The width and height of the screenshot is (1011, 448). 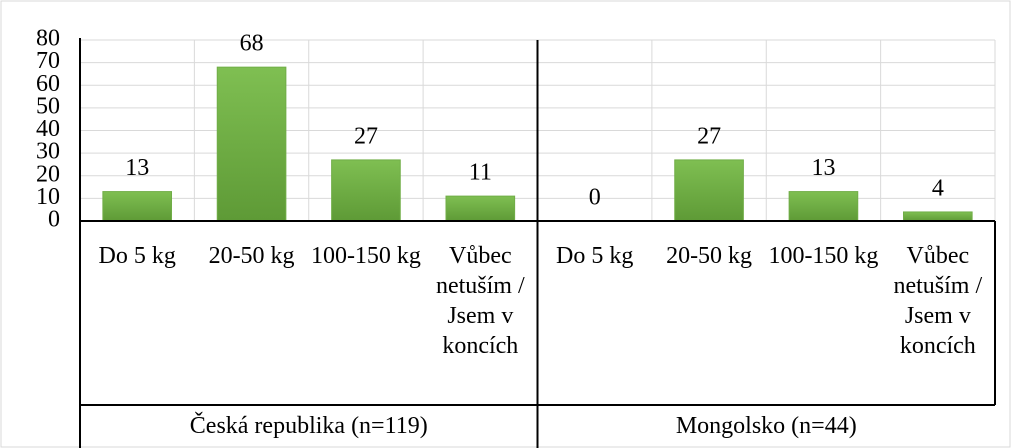 I want to click on y-tick-label: 60, so click(x=48, y=84).